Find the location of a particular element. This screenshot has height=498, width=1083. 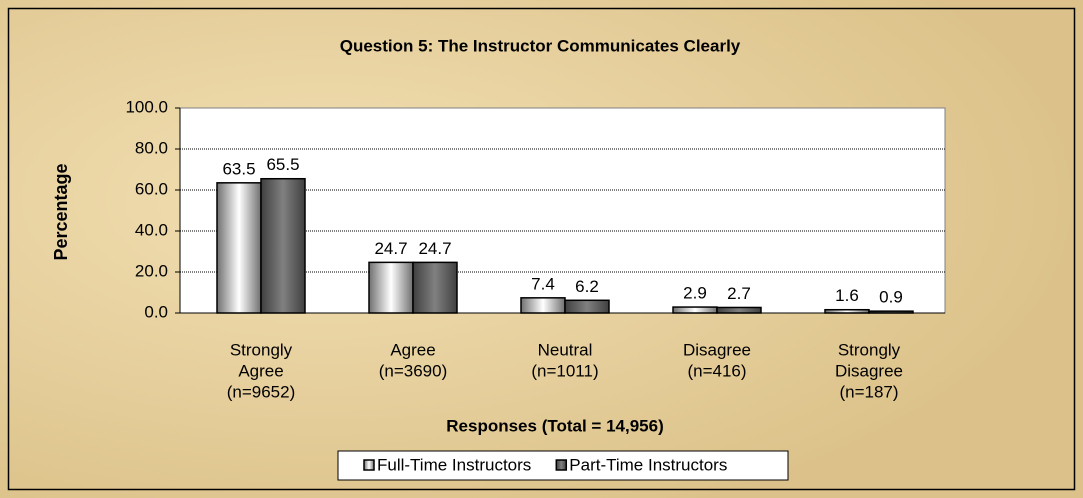

y-tick-label: 0.0 is located at coordinates (156, 311).